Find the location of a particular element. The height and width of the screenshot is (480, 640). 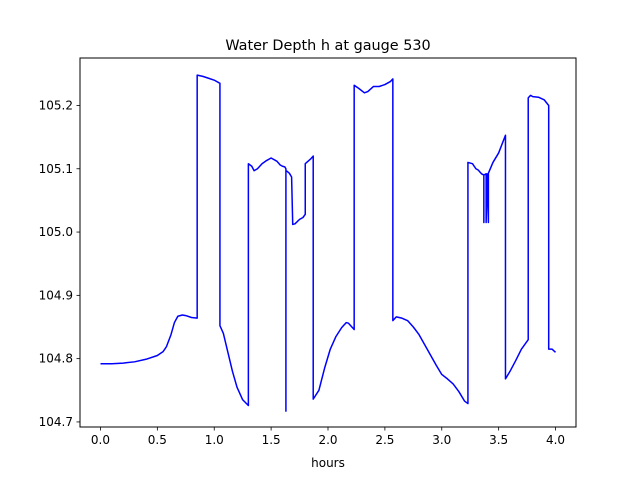

y-tick-label: 104.9 is located at coordinates (56, 295).